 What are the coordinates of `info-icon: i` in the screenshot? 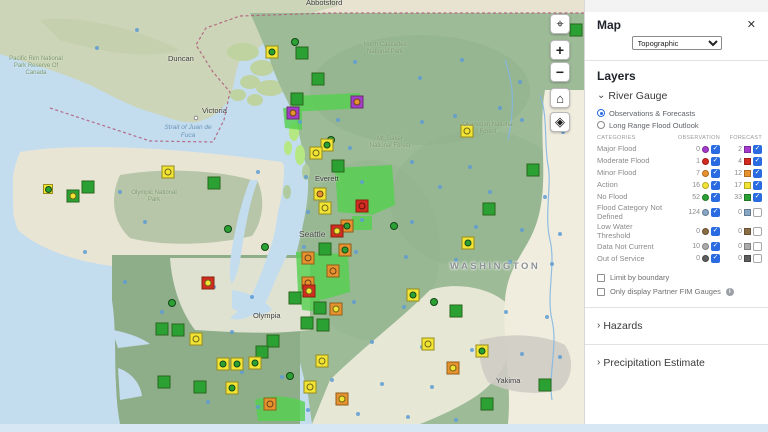 It's located at (729, 291).